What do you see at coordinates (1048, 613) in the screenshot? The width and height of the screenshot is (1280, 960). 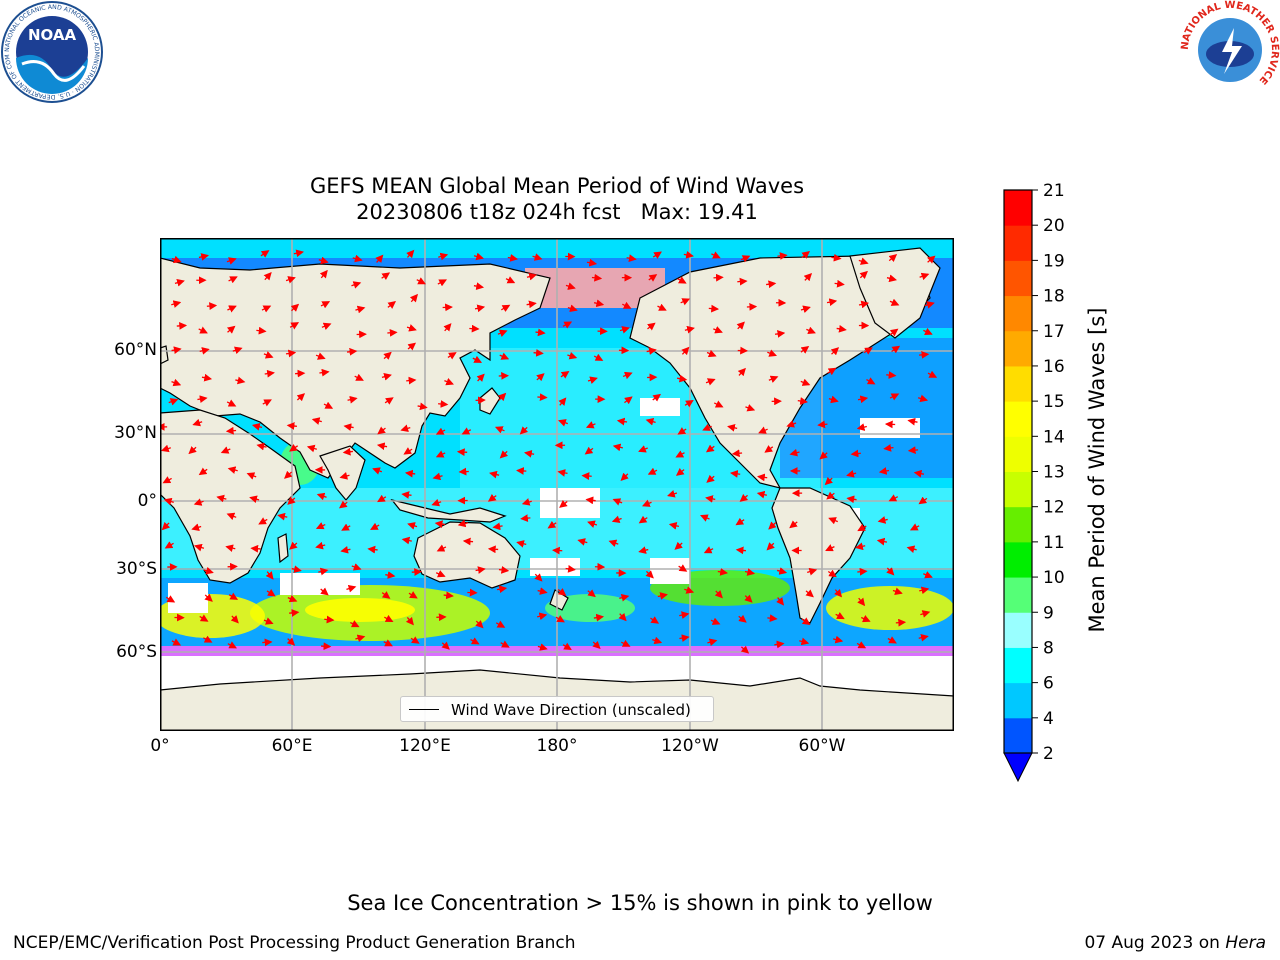 I see `colorbar-tick-label: 9` at bounding box center [1048, 613].